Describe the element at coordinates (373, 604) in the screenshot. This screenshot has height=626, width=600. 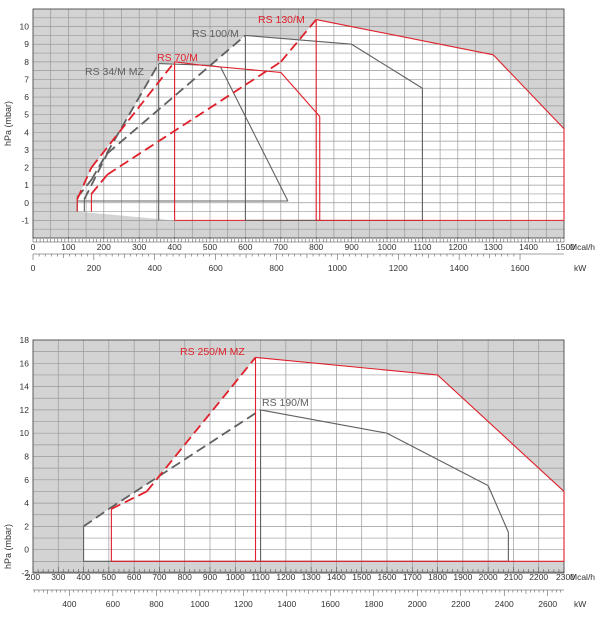
I see `kw-tick-label: 1800` at that location.